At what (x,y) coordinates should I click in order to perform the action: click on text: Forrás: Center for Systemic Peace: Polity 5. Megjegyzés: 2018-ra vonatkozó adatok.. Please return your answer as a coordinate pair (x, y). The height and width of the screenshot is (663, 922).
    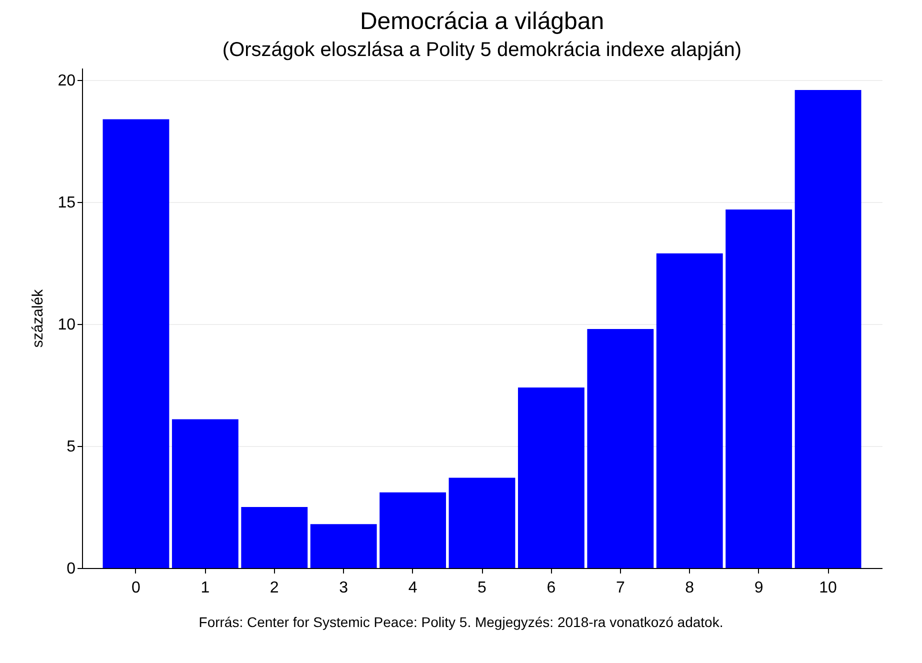
    Looking at the image, I should click on (461, 622).